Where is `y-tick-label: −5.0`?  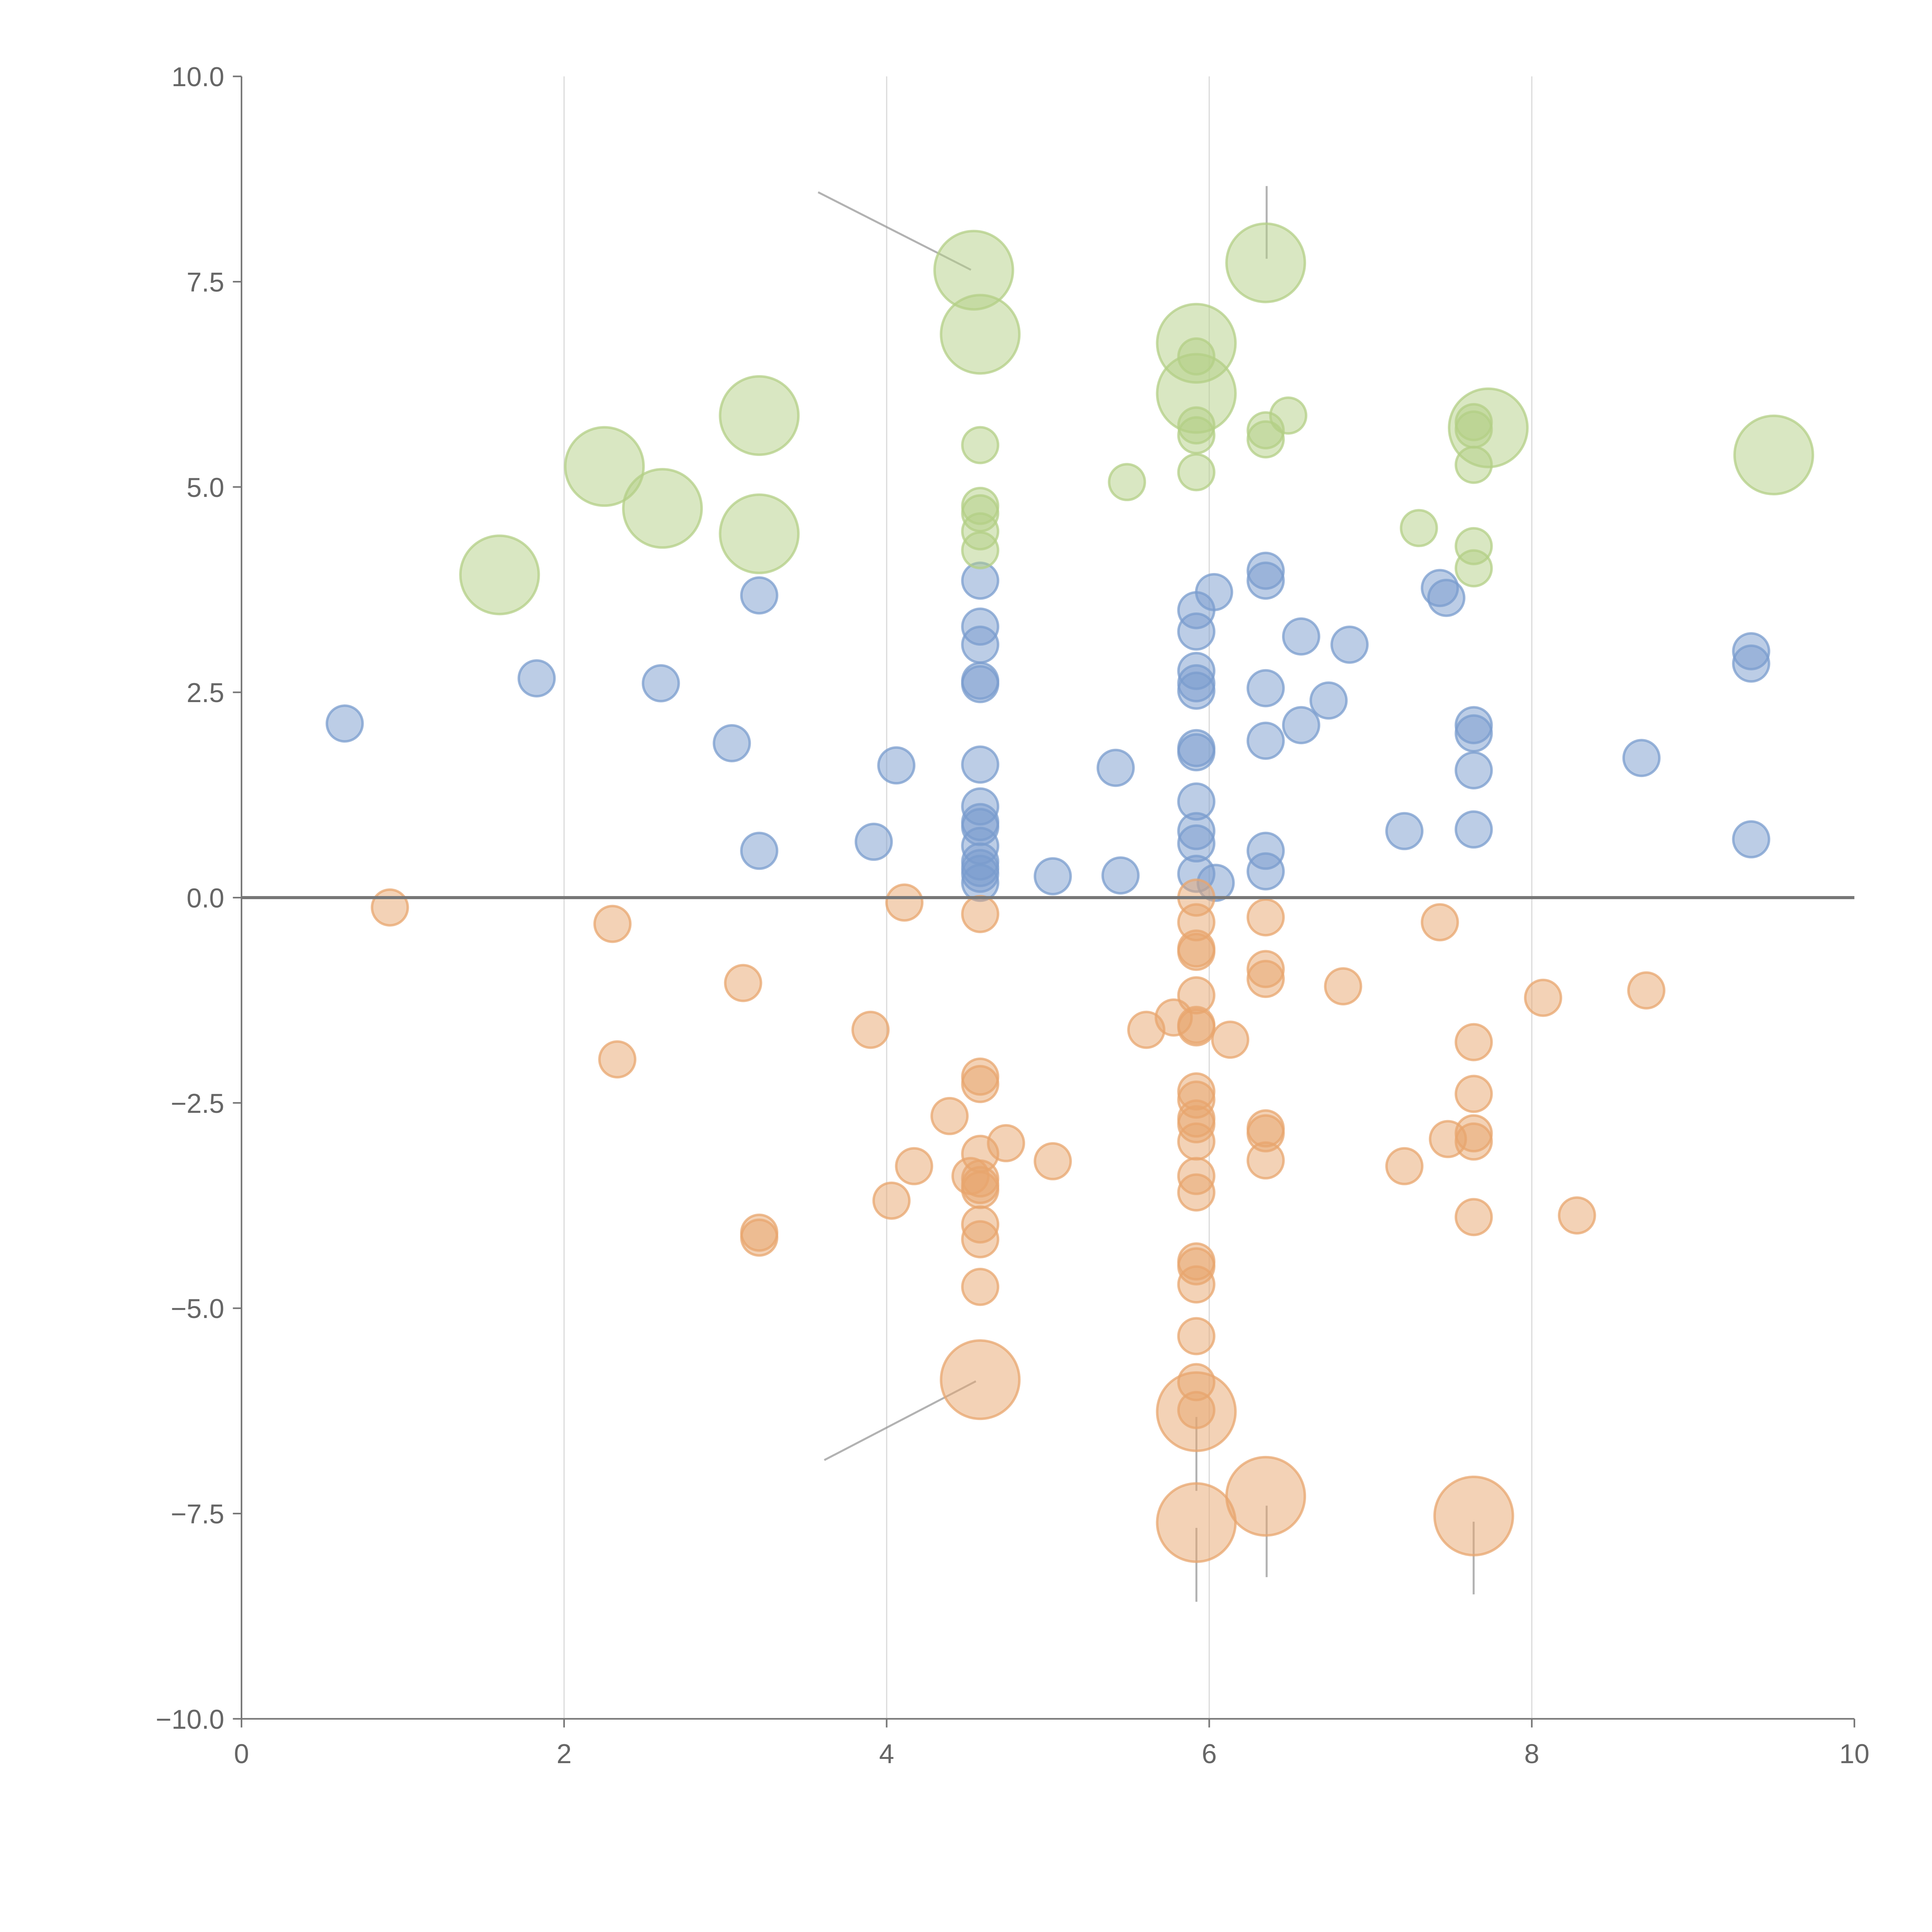 y-tick-label: −5.0 is located at coordinates (198, 1308).